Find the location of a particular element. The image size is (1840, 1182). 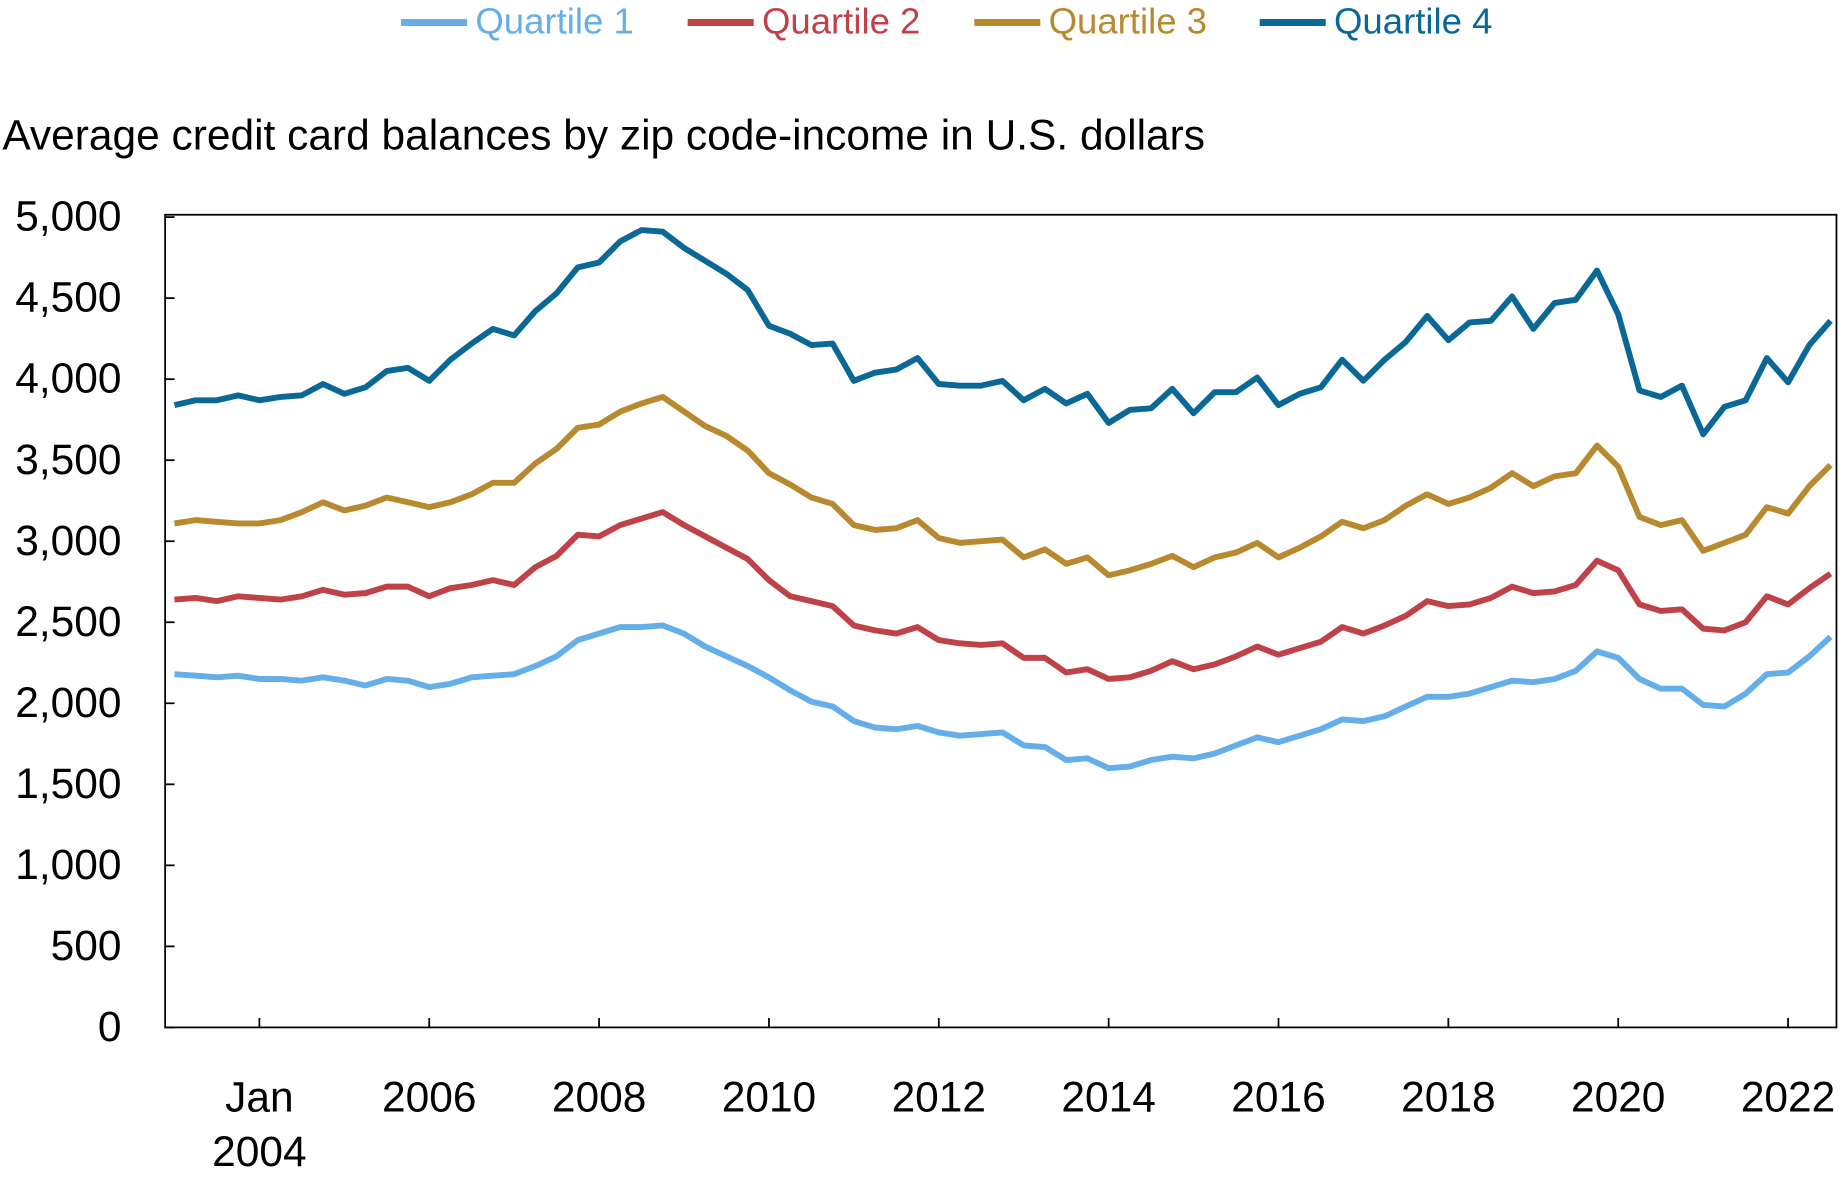

legend-label: Quartile 2 is located at coordinates (841, 20).